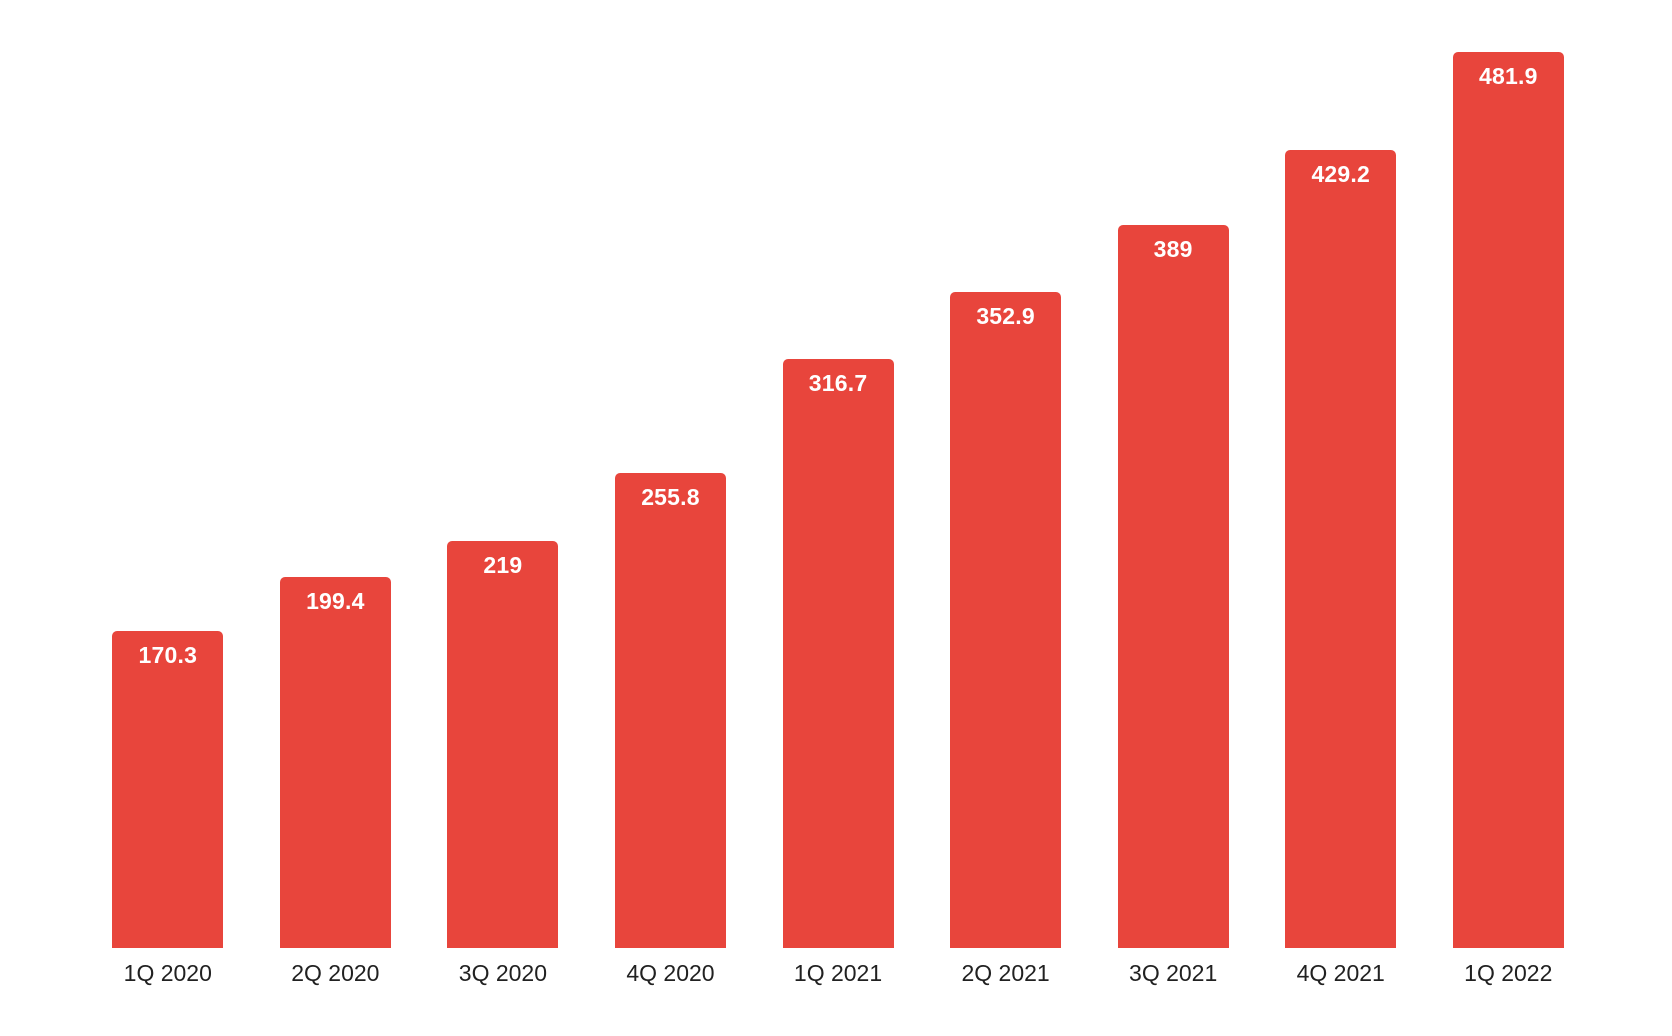 The width and height of the screenshot is (1672, 1036). I want to click on bar-value-label: 316.7, so click(838, 383).